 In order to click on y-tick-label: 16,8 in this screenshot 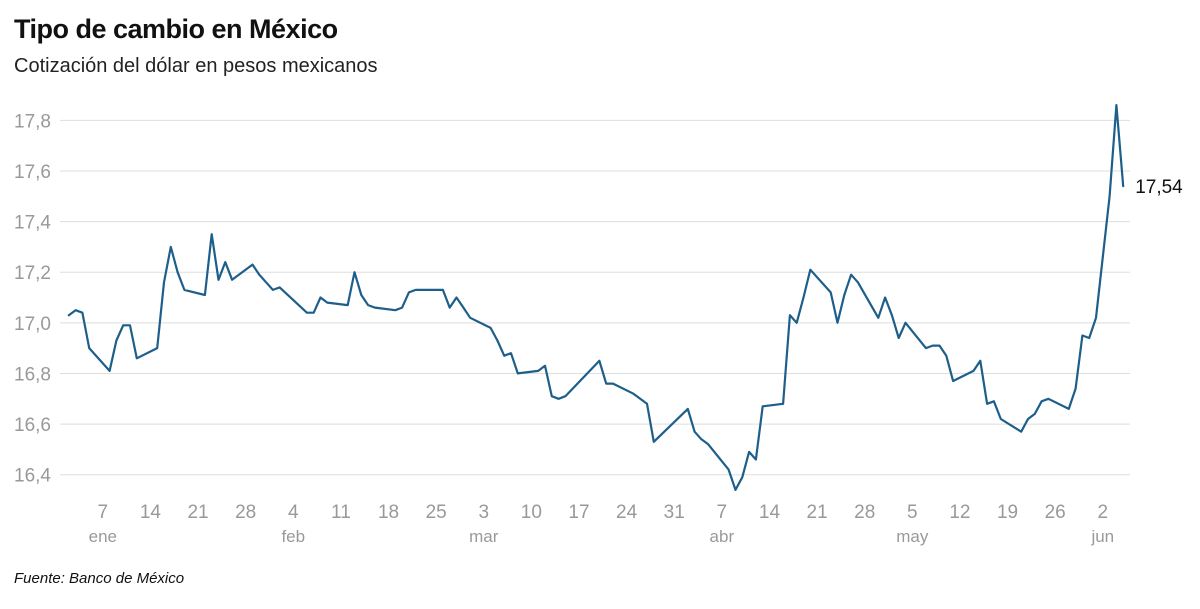, I will do `click(32, 374)`.